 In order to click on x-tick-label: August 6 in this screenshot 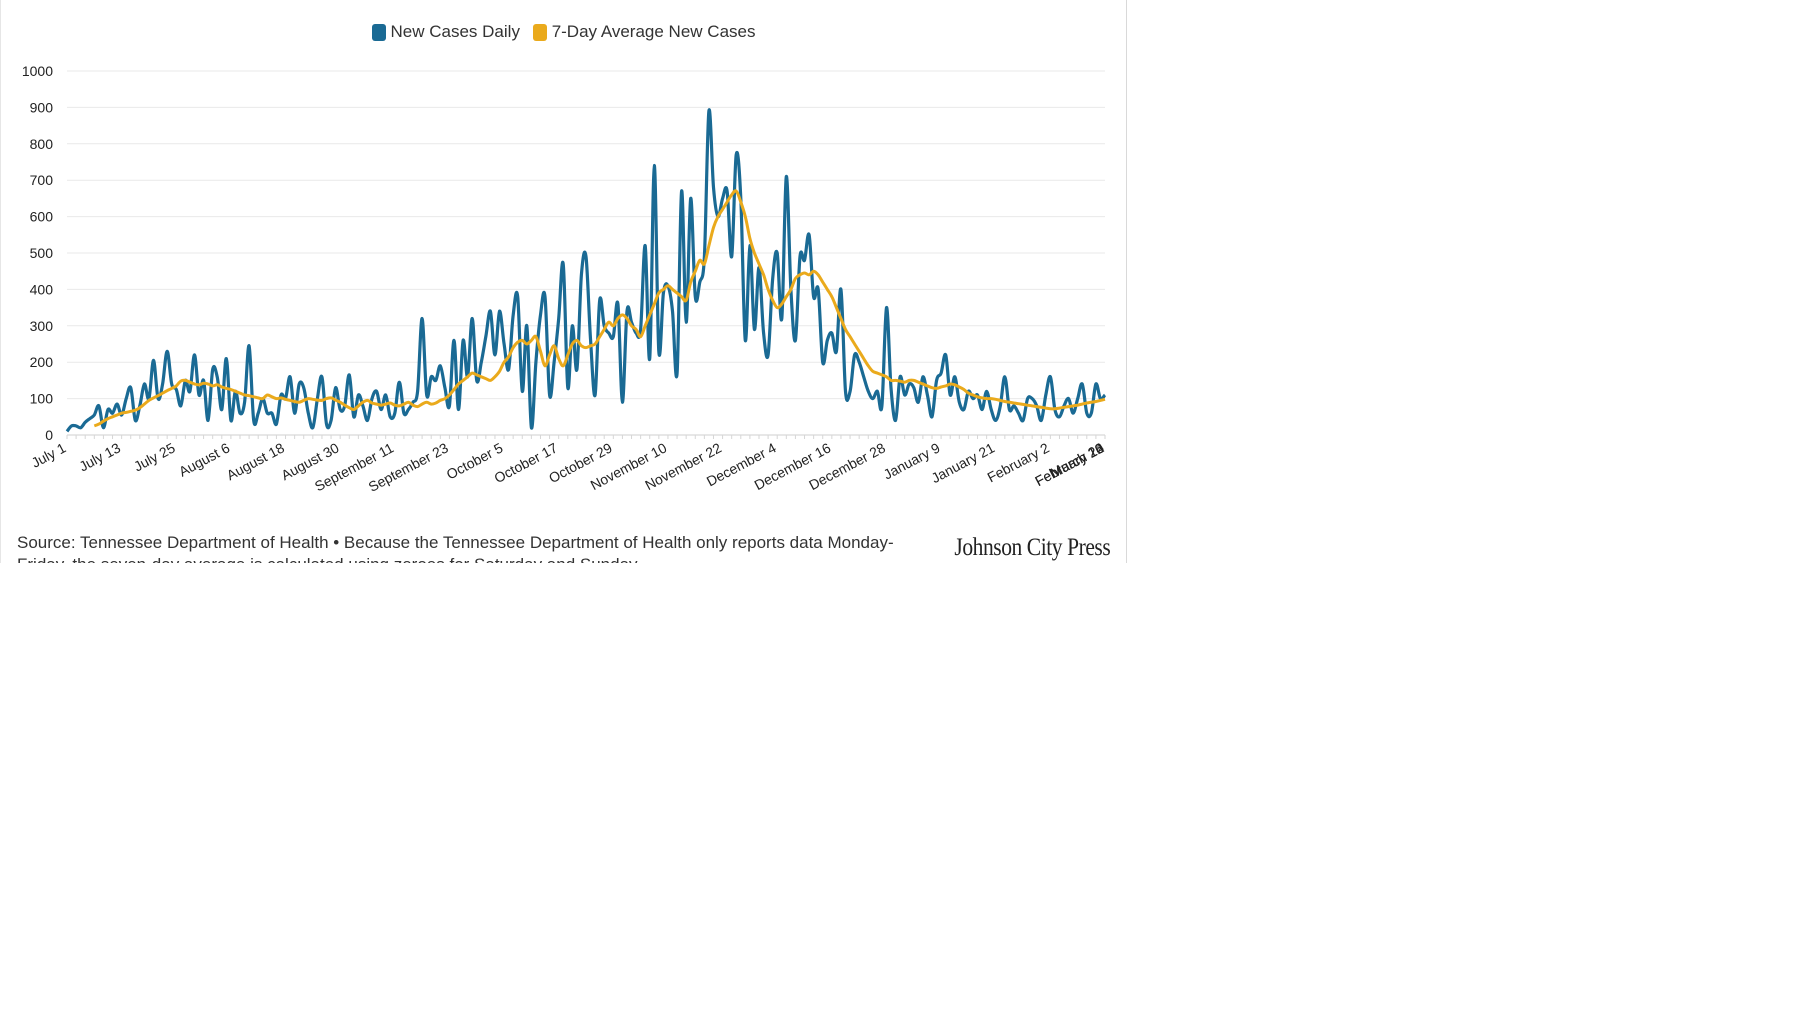, I will do `click(204, 459)`.